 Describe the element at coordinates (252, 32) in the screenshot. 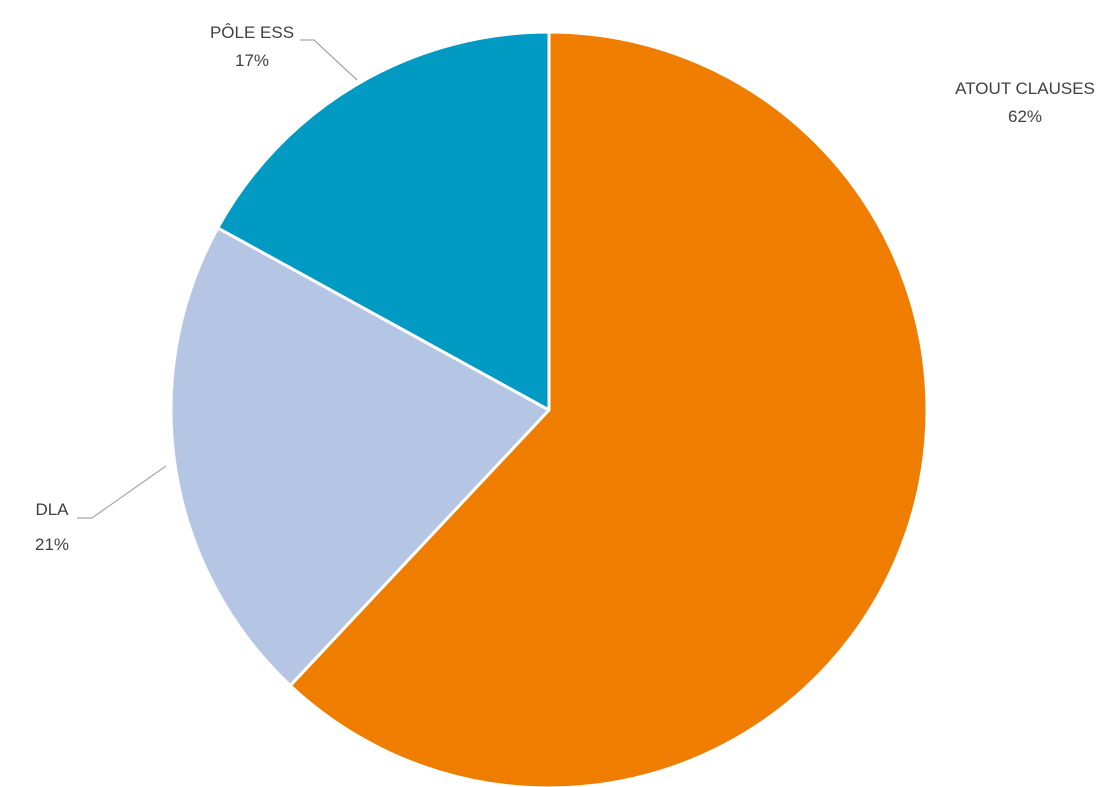

I see `slice-label-pole-ess: PÔLE ESS` at that location.